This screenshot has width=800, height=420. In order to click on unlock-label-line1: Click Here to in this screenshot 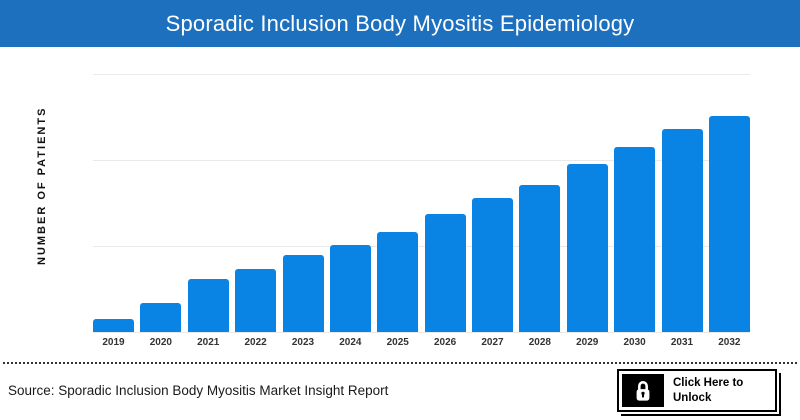, I will do `click(708, 382)`.